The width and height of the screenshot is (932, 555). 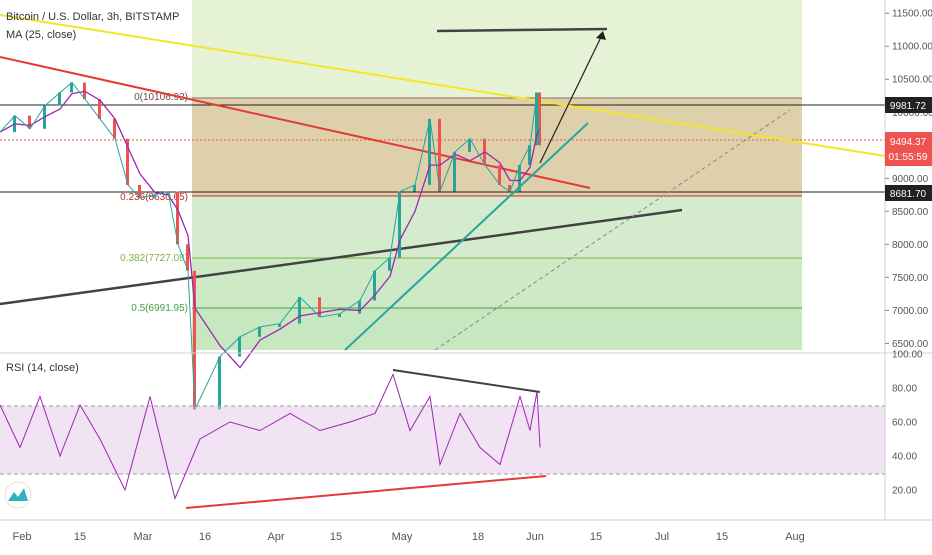 What do you see at coordinates (522, 30) in the screenshot?
I see `target-line` at bounding box center [522, 30].